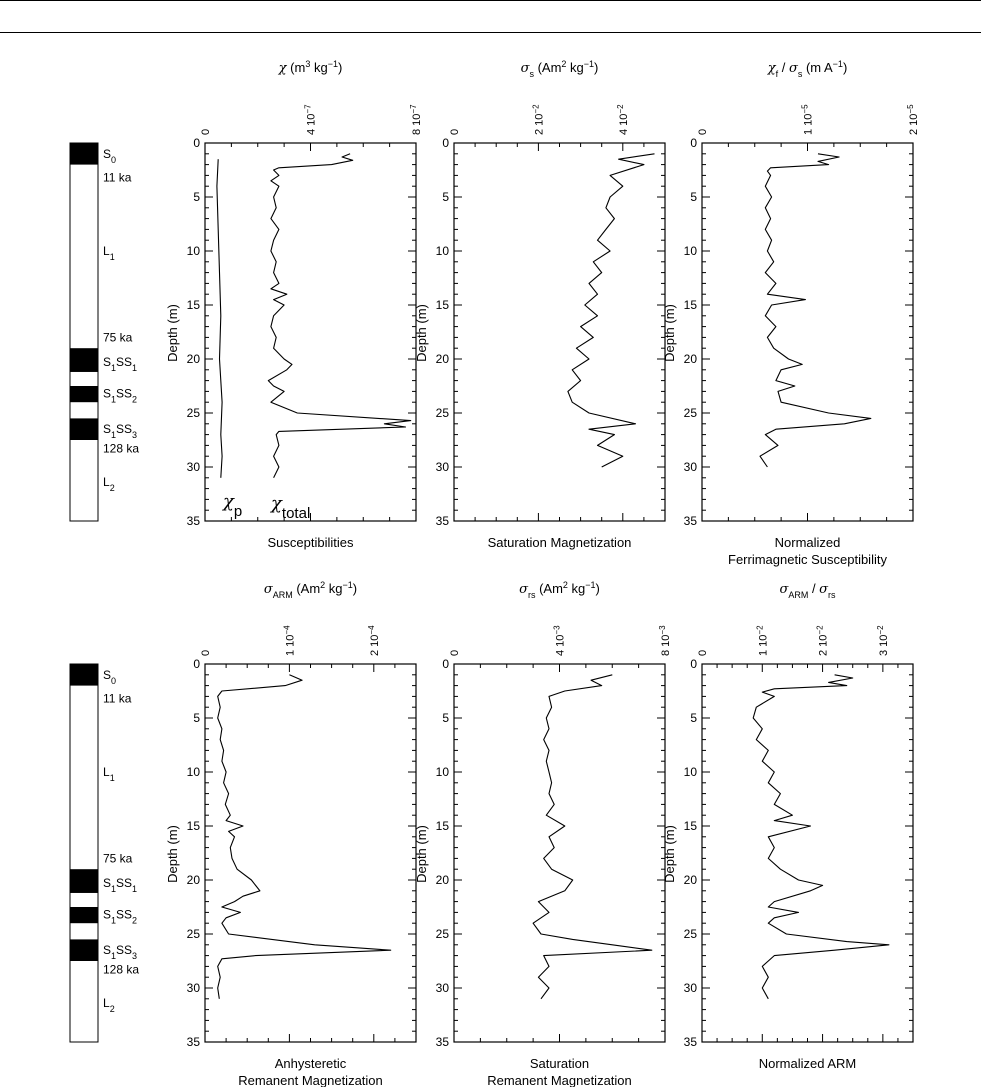 The width and height of the screenshot is (981, 1087). I want to click on x-tick-label: 2 10−2, so click(822, 640).